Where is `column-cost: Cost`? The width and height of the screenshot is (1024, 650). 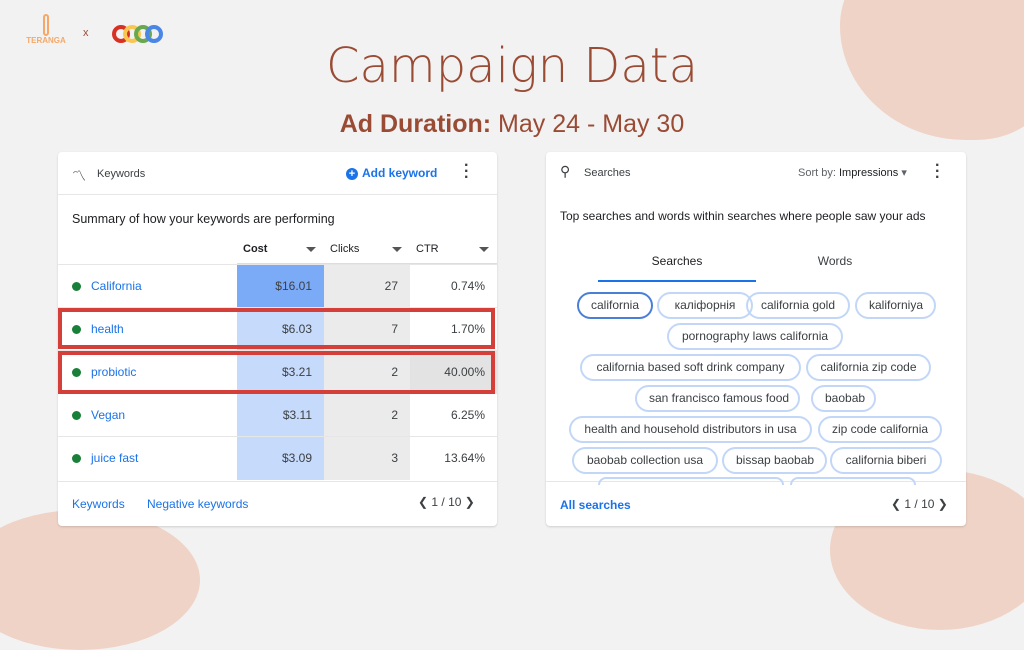
column-cost: Cost is located at coordinates (280, 251).